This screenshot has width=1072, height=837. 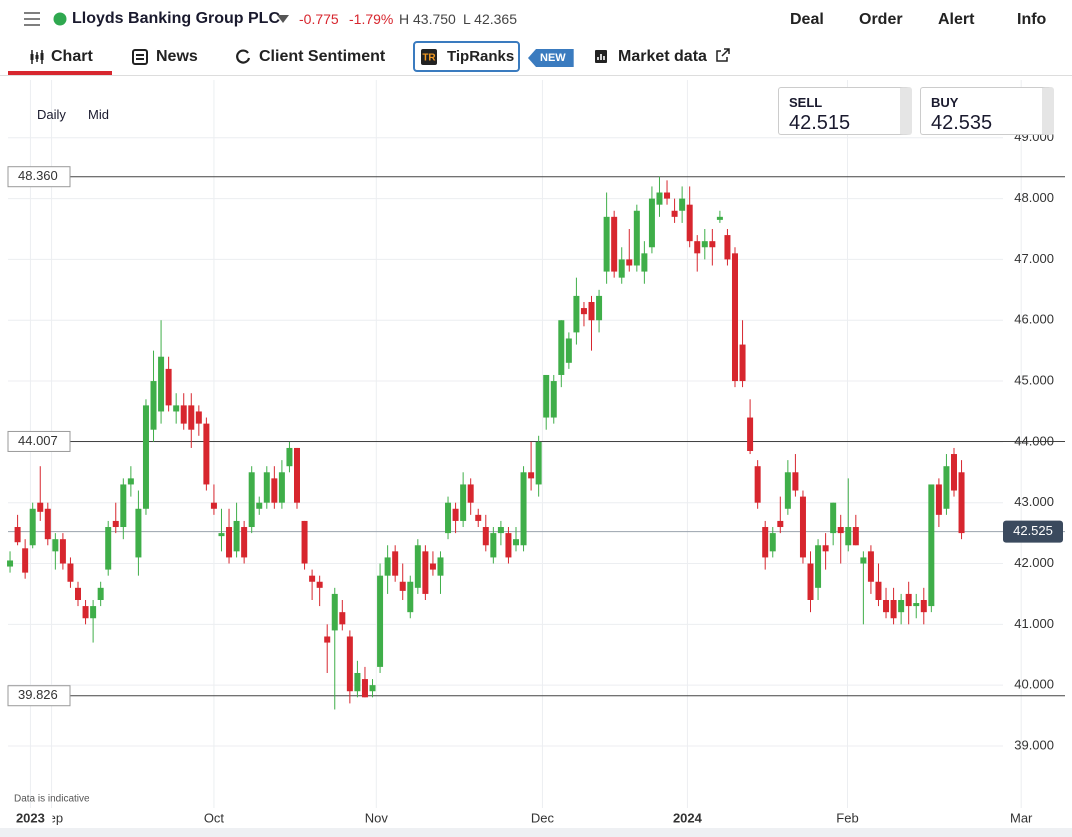 What do you see at coordinates (98, 114) in the screenshot?
I see `price-type: Mid` at bounding box center [98, 114].